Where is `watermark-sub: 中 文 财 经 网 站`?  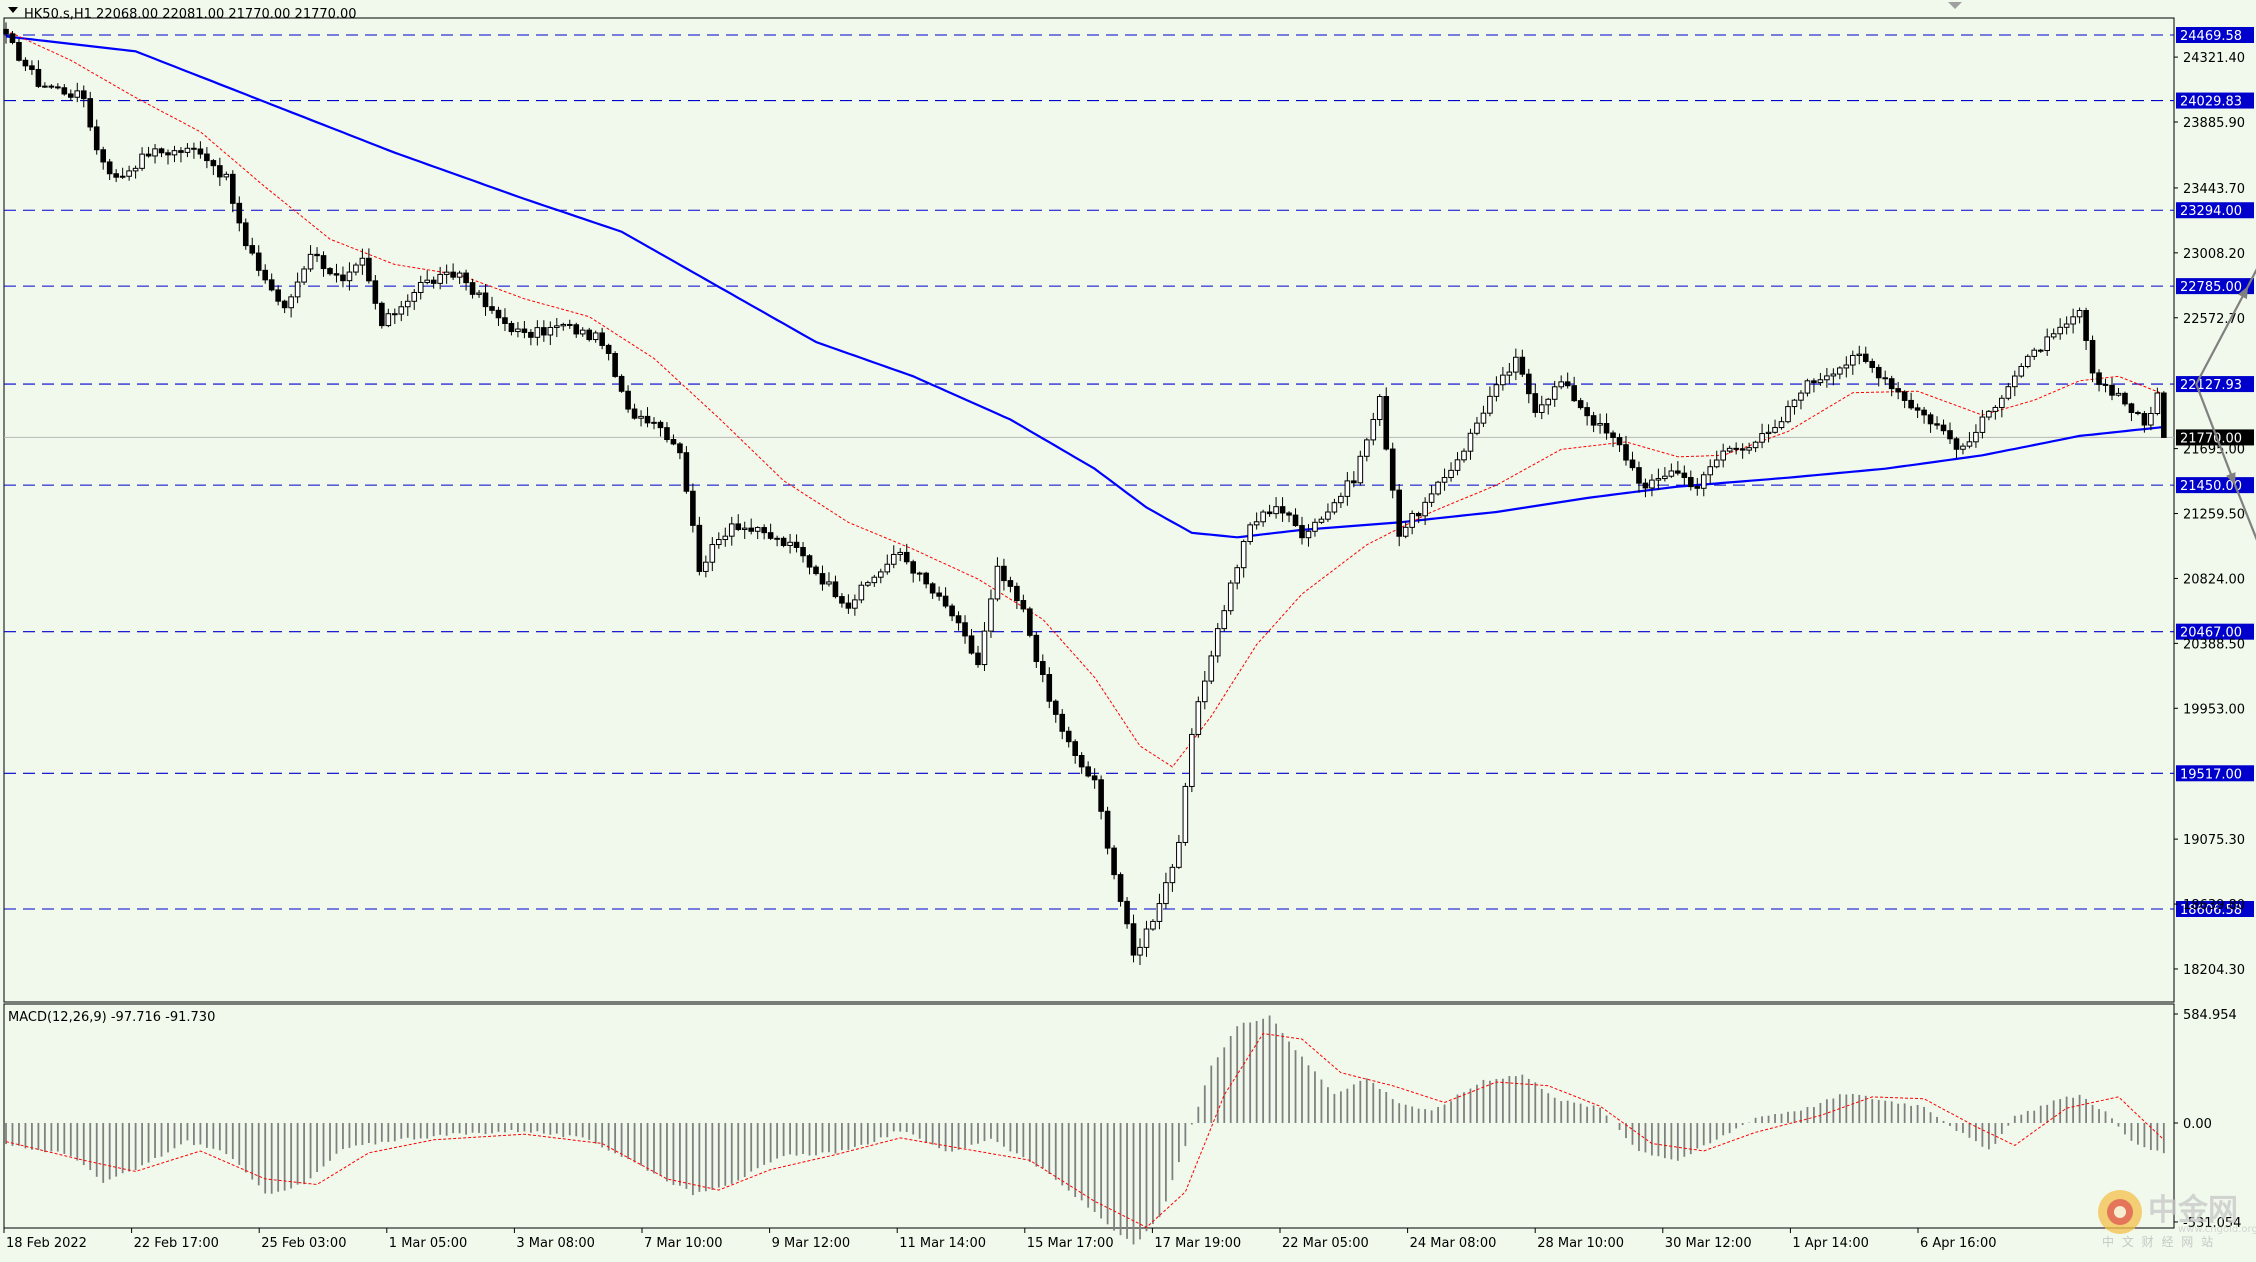
watermark-sub: 中 文 财 经 网 站 is located at coordinates (2158, 1241).